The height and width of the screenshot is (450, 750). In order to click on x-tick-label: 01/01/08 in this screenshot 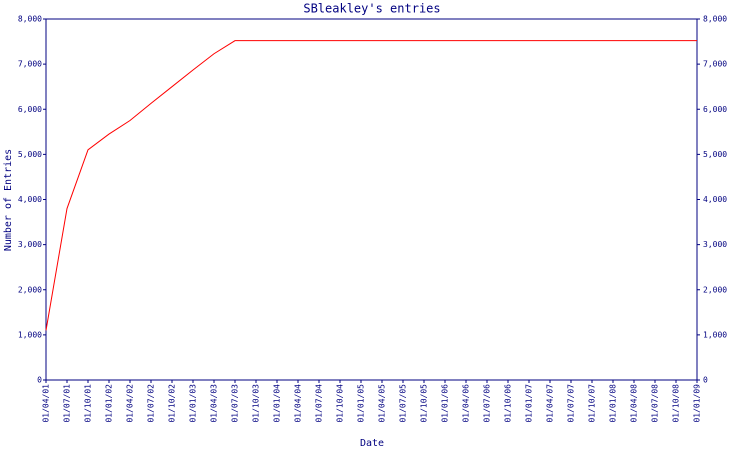, I will do `click(613, 403)`.